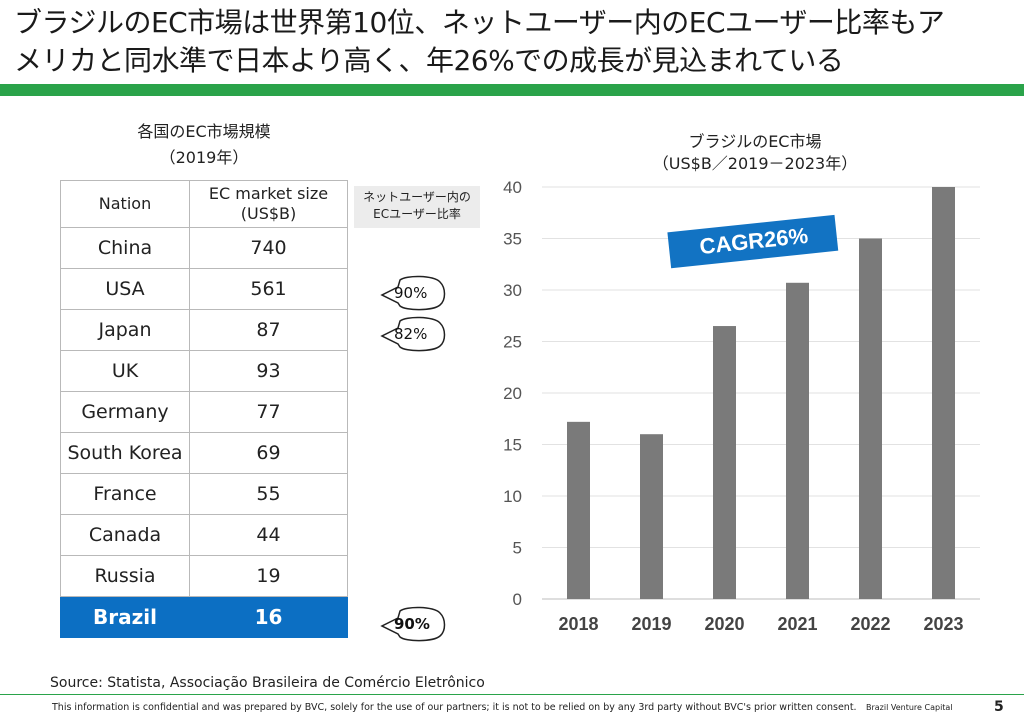 This screenshot has height=721, width=1024. I want to click on user-share-header: ネットユーザー内の ECユーザー比率, so click(417, 207).